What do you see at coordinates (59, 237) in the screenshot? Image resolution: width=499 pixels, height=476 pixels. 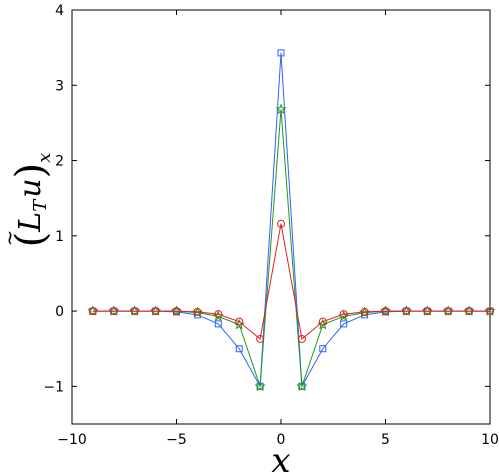 I see `y-tick-label: 1` at bounding box center [59, 237].